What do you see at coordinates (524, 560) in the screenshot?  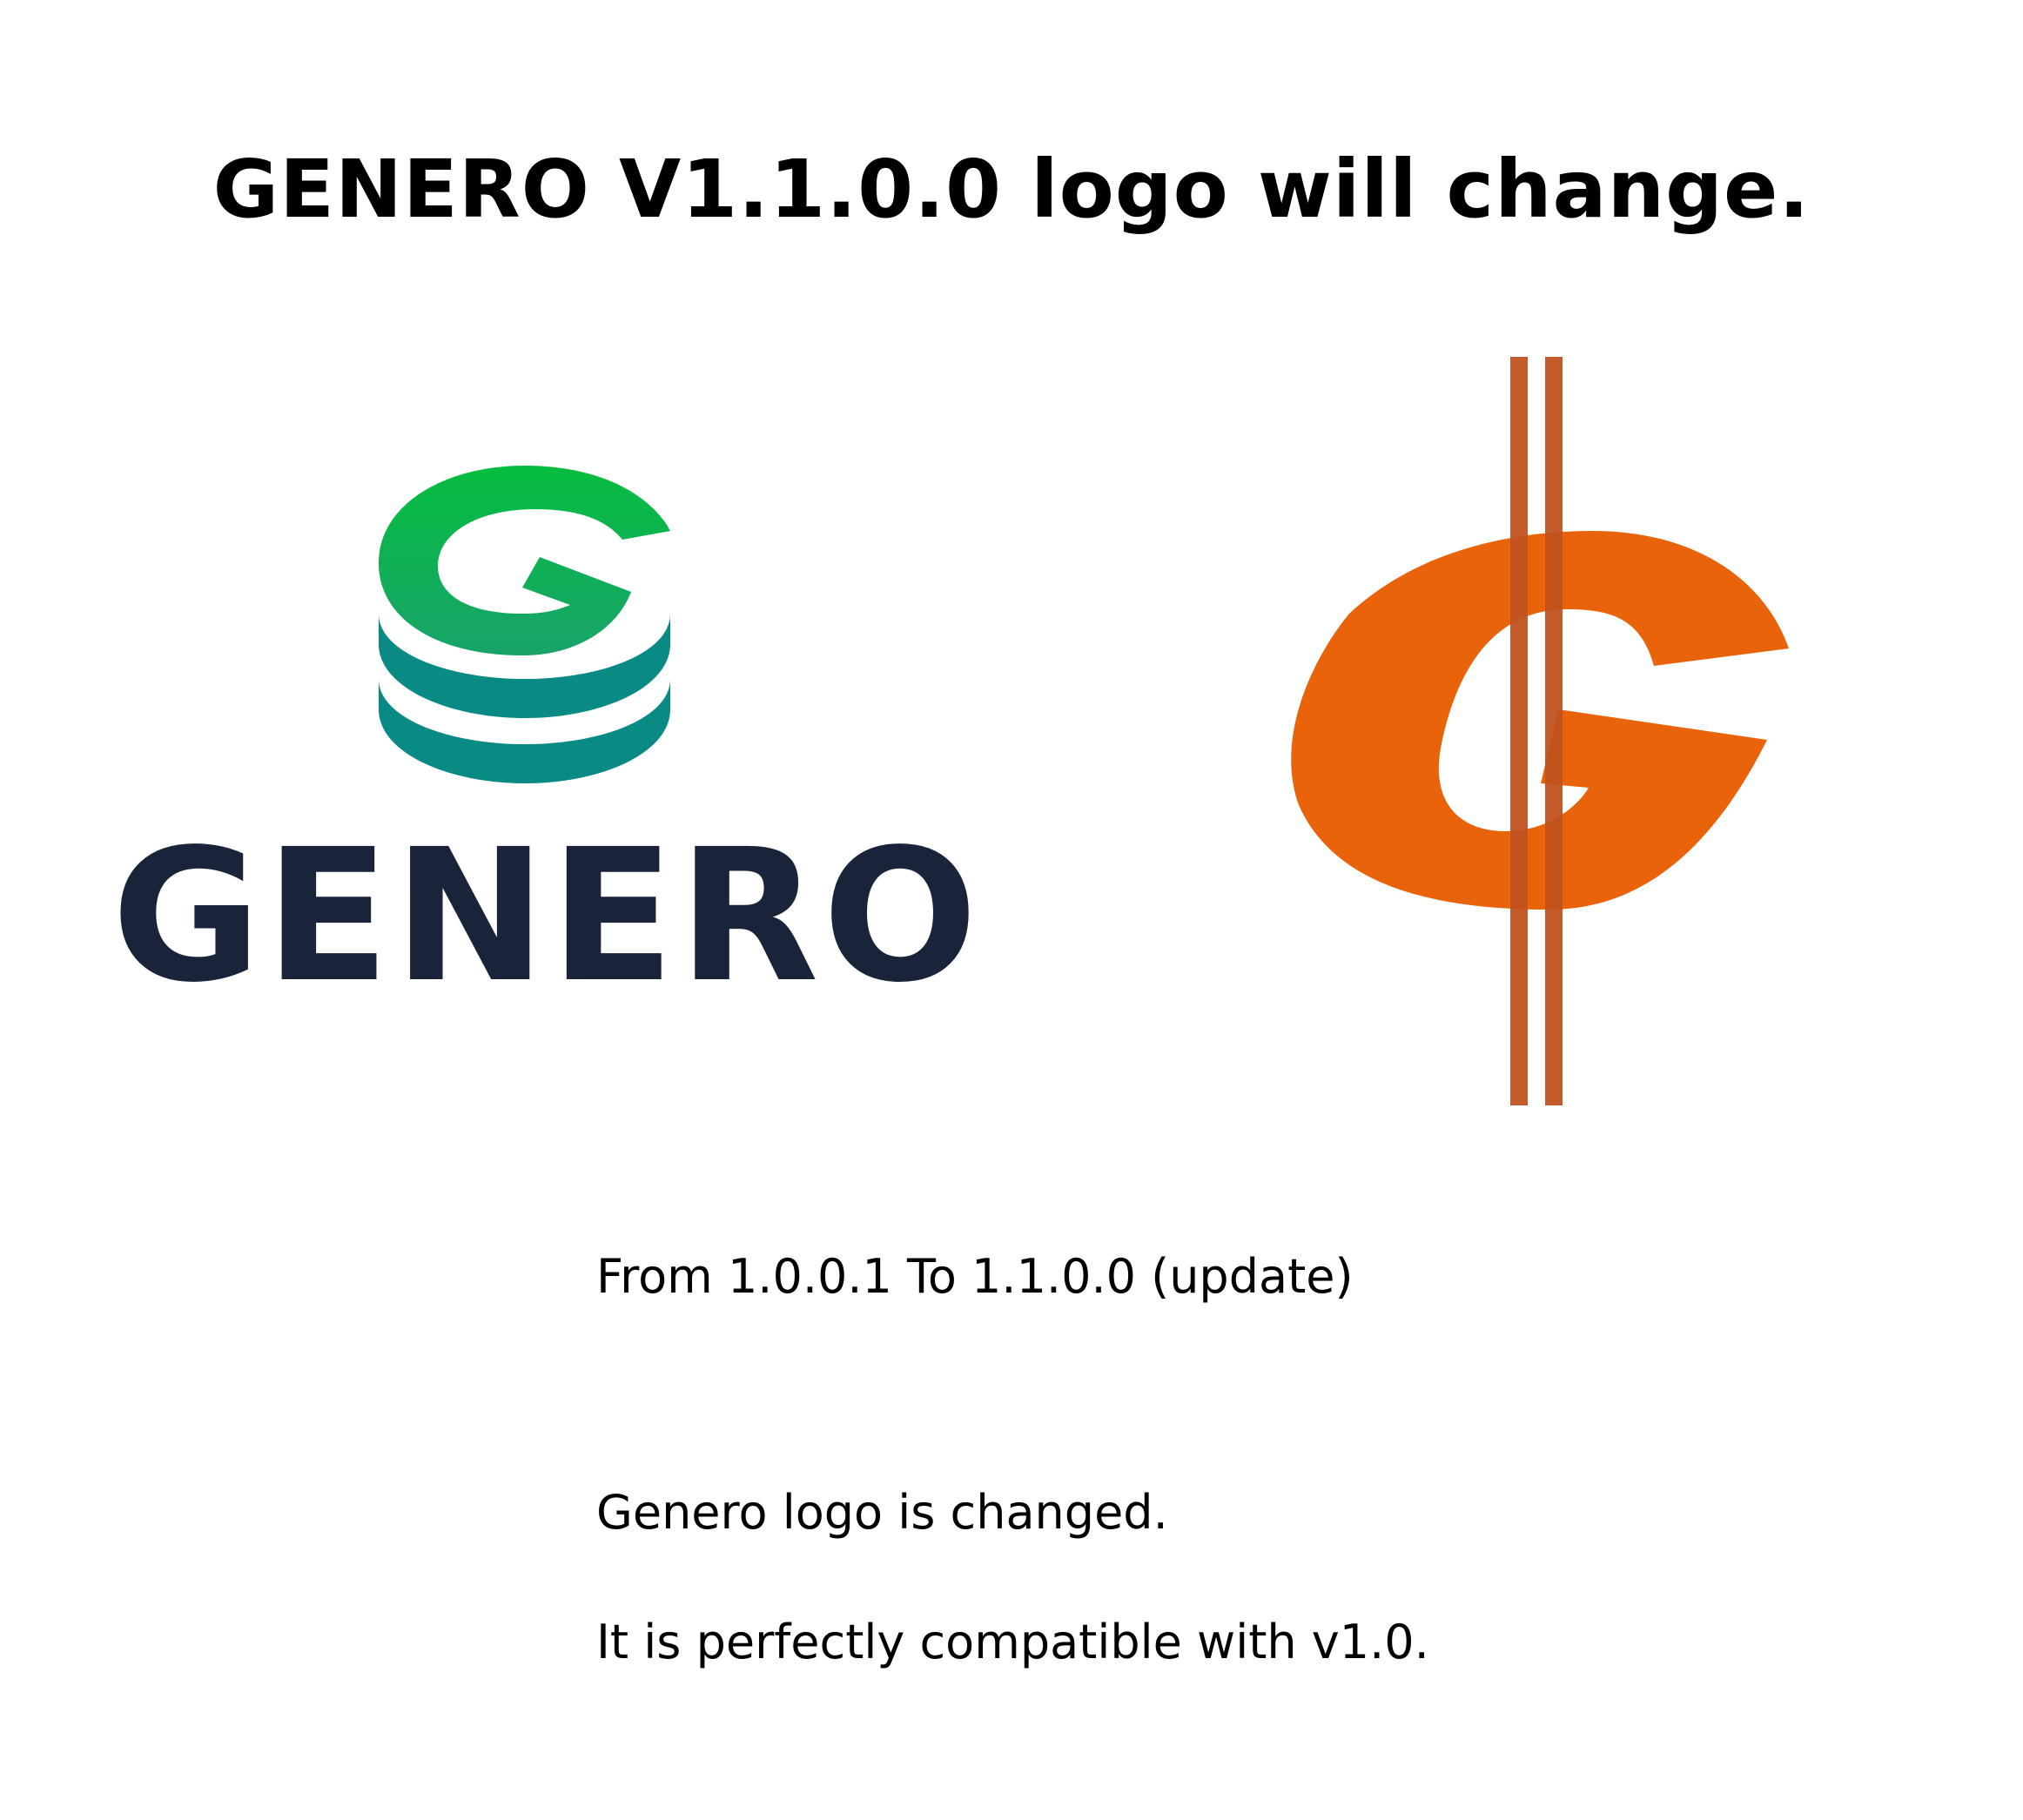 I see `logo-g-shape` at bounding box center [524, 560].